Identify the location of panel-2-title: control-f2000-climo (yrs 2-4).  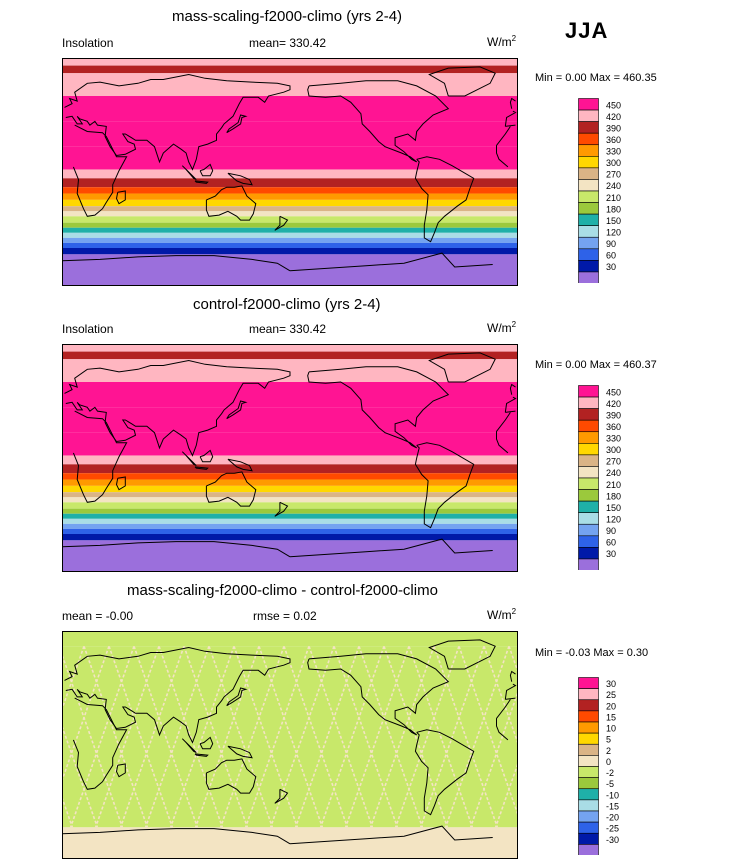
(287, 304).